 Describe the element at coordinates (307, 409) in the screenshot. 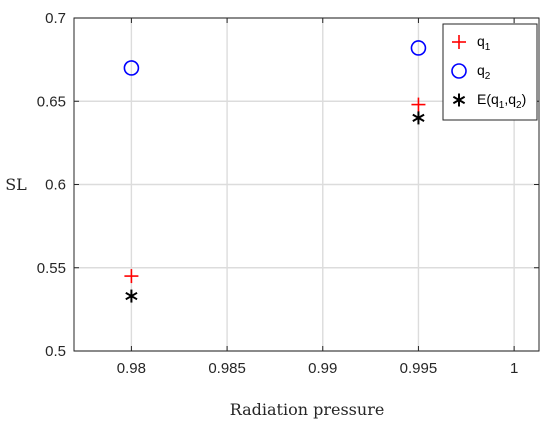

I see `x-axis-title: Radiation pressure` at that location.